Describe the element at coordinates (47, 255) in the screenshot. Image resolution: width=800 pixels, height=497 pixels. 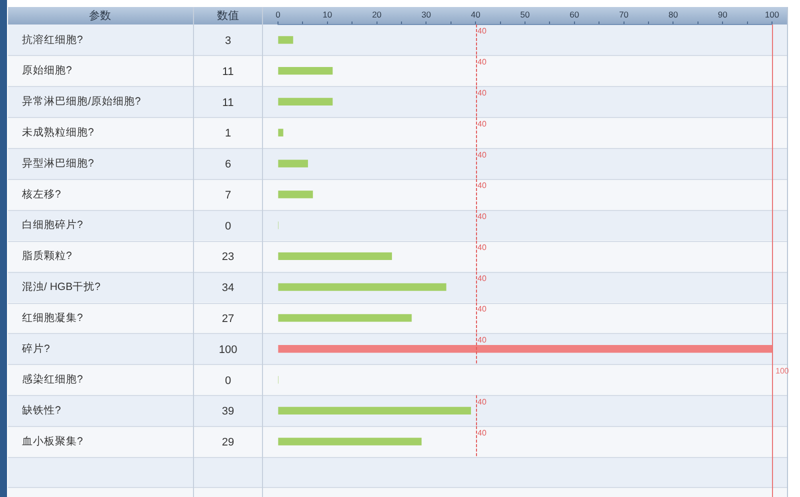
I see `y-tick-label: 脂质颗粒?` at that location.